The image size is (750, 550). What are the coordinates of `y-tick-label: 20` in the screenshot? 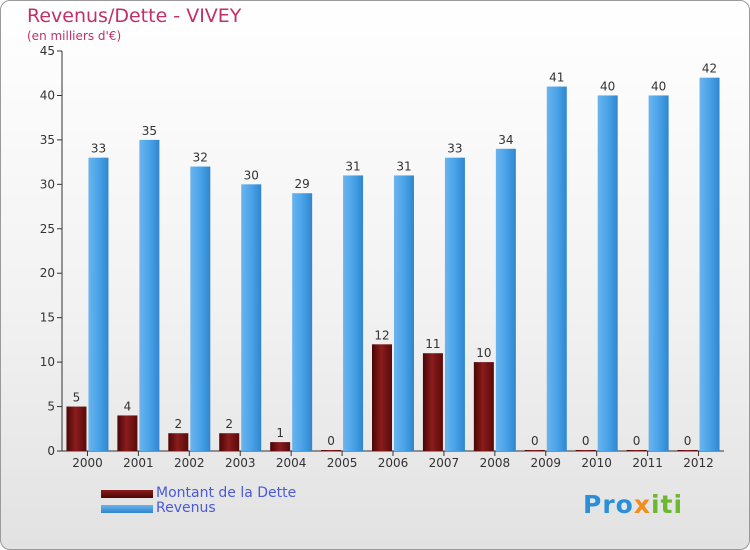 It's located at (47, 273).